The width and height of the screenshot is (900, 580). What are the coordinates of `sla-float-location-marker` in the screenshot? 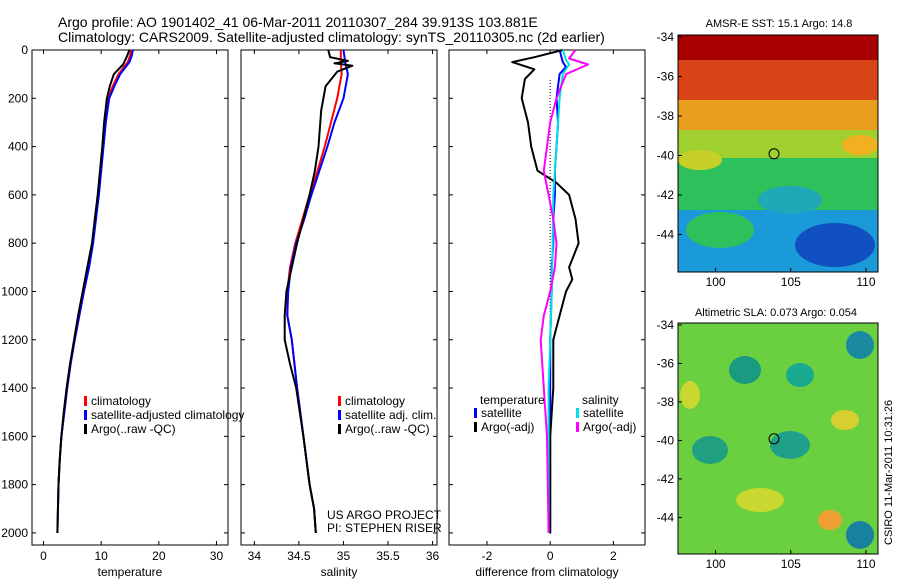 It's located at (774, 439).